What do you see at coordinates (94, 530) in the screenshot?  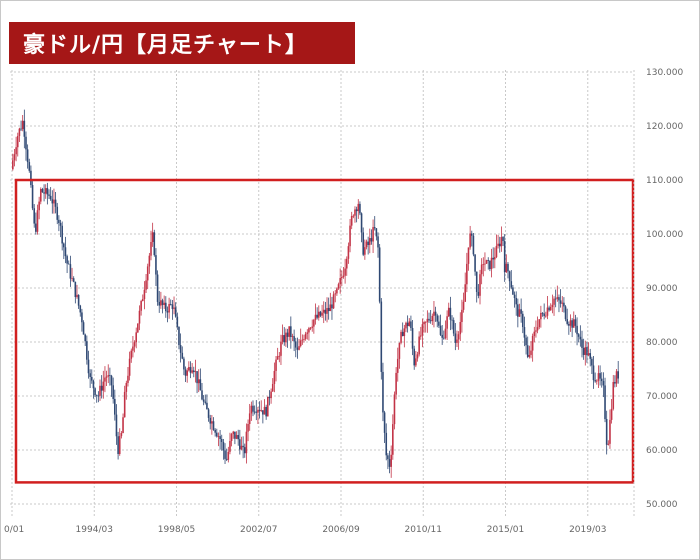 I see `x-tick-label: 1994/03` at bounding box center [94, 530].